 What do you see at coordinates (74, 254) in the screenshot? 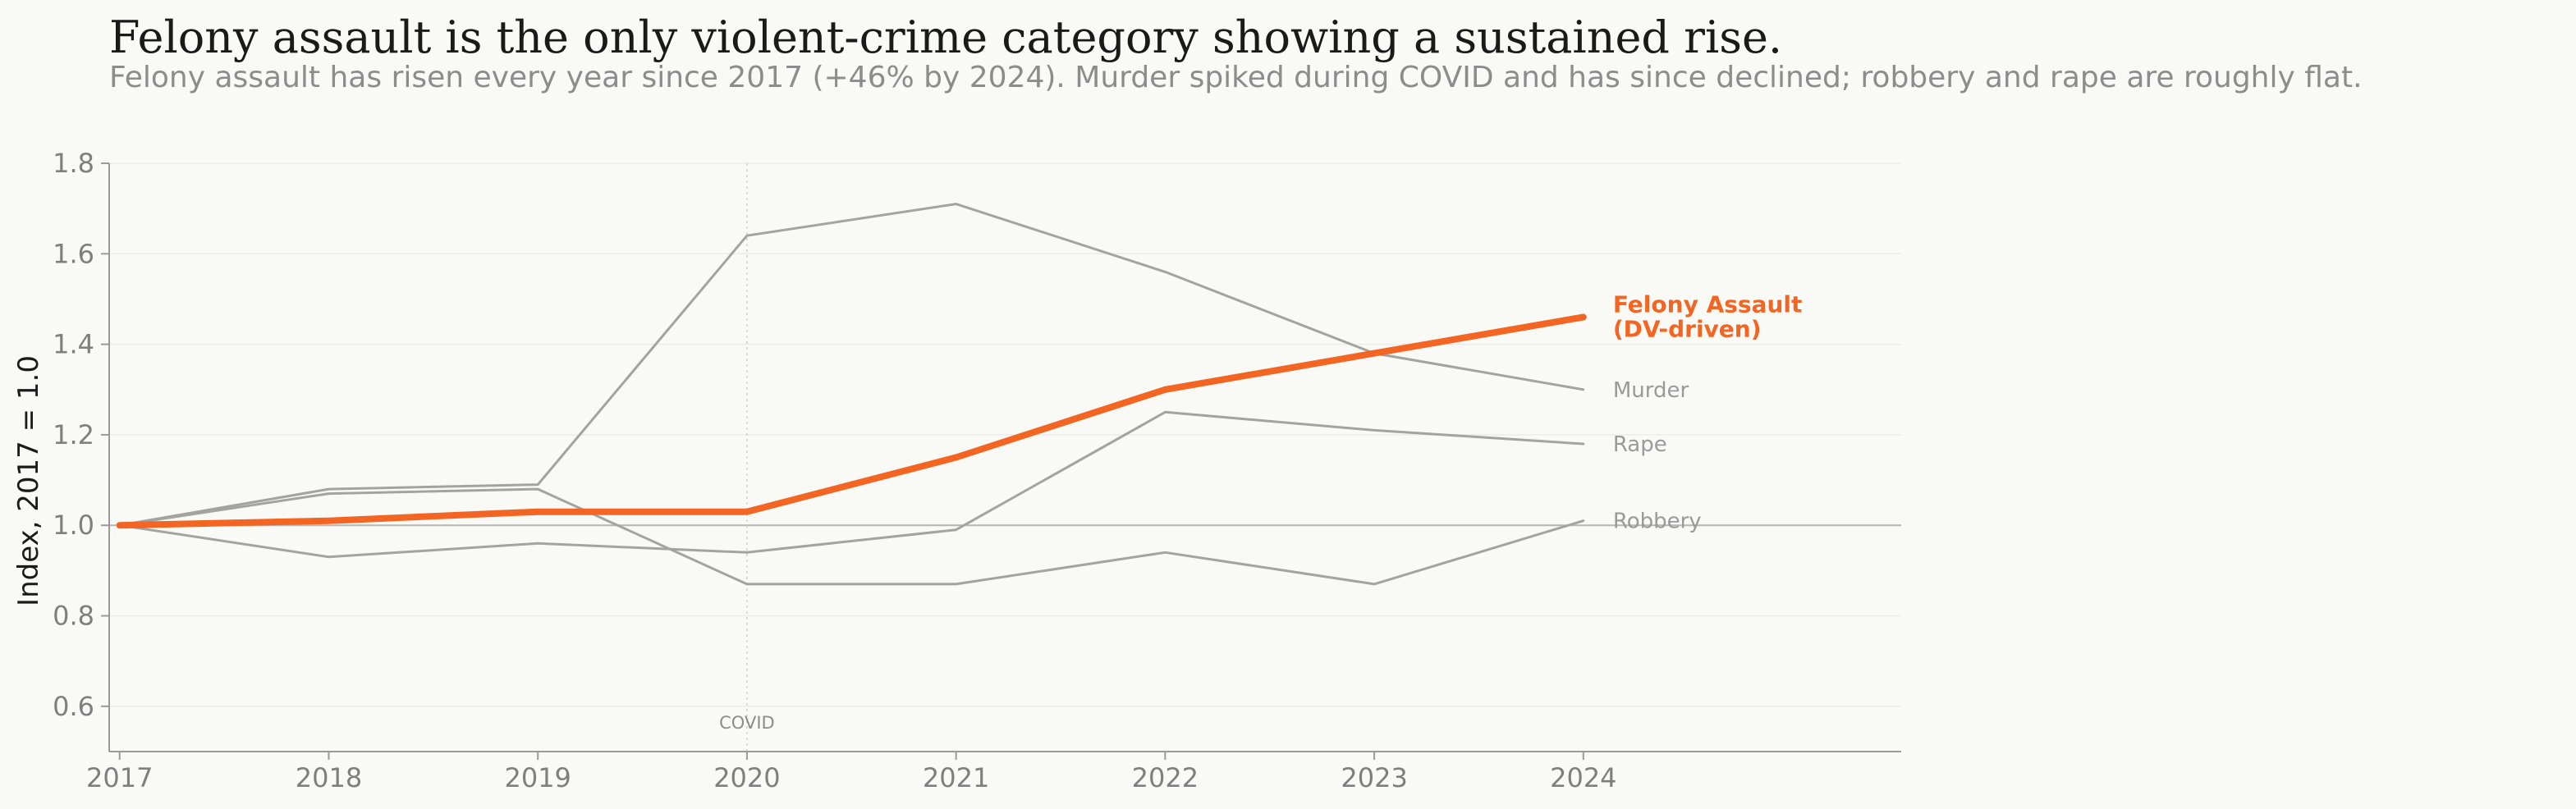
I see `y-tick-label: 1.6` at bounding box center [74, 254].